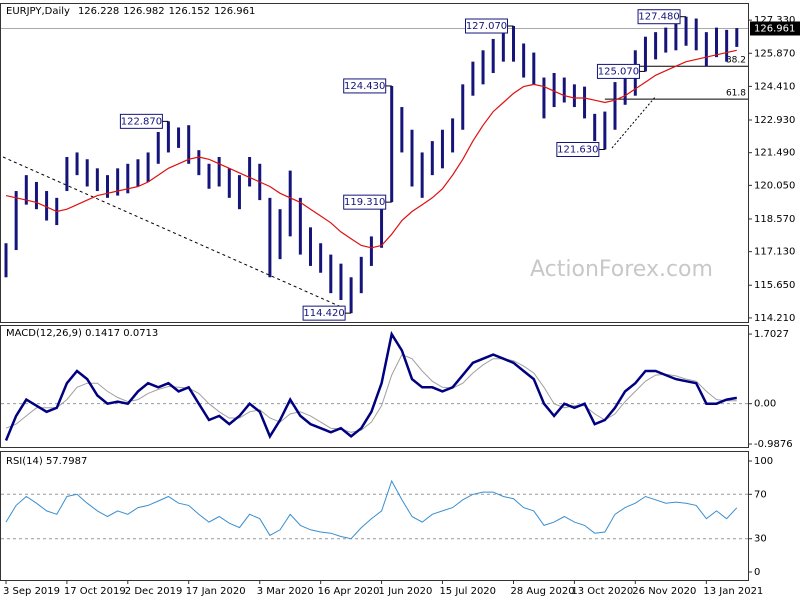  I want to click on macd-title: MACD(12,26,9) 0.1417 0.0713, so click(82, 333).